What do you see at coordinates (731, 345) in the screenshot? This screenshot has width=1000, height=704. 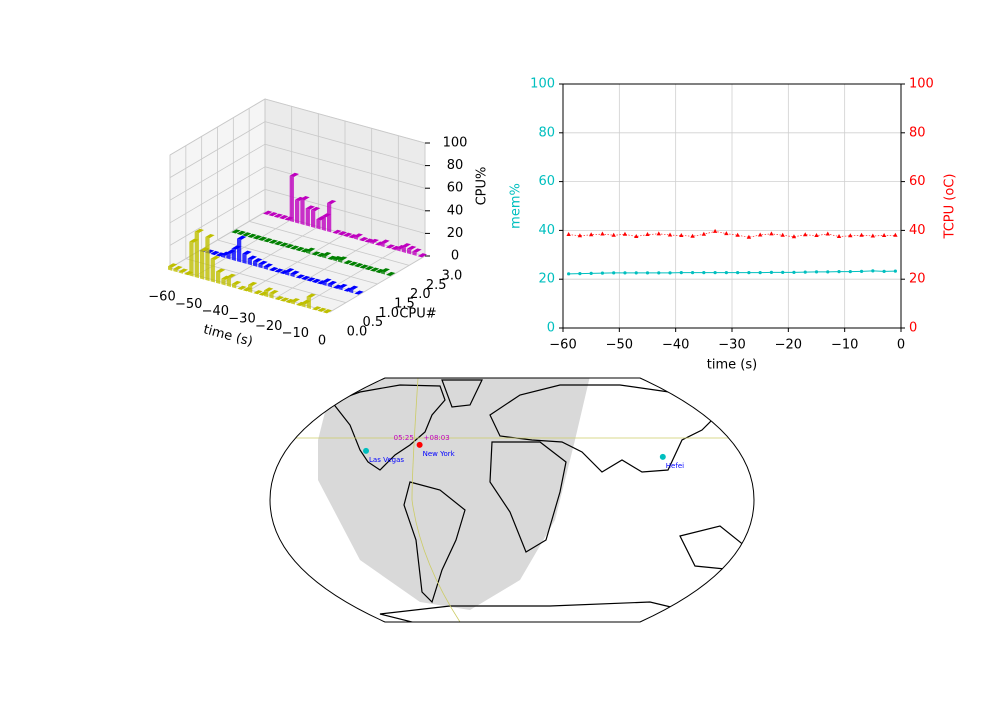 I see `x-tick-label: −30` at bounding box center [731, 345].